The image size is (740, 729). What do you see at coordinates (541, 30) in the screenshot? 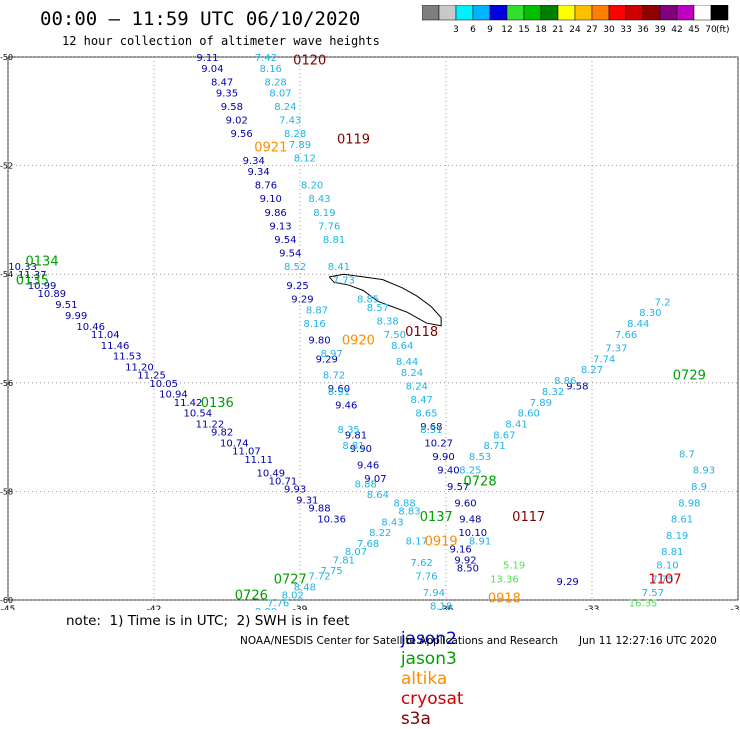
I see `colorbar-tick-label: 18` at bounding box center [541, 30].